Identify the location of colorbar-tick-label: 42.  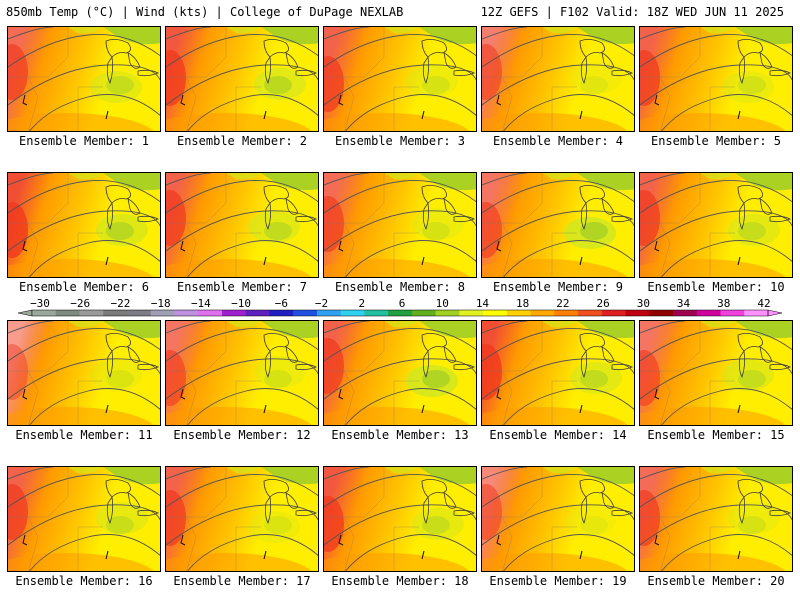
(763, 303).